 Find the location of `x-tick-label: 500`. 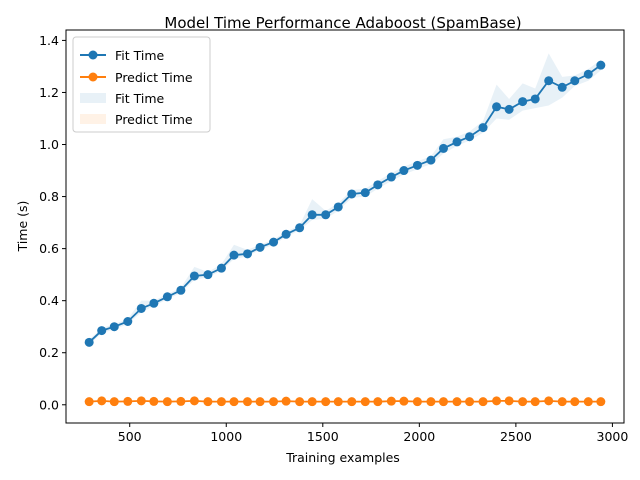

x-tick-label: 500 is located at coordinates (130, 436).